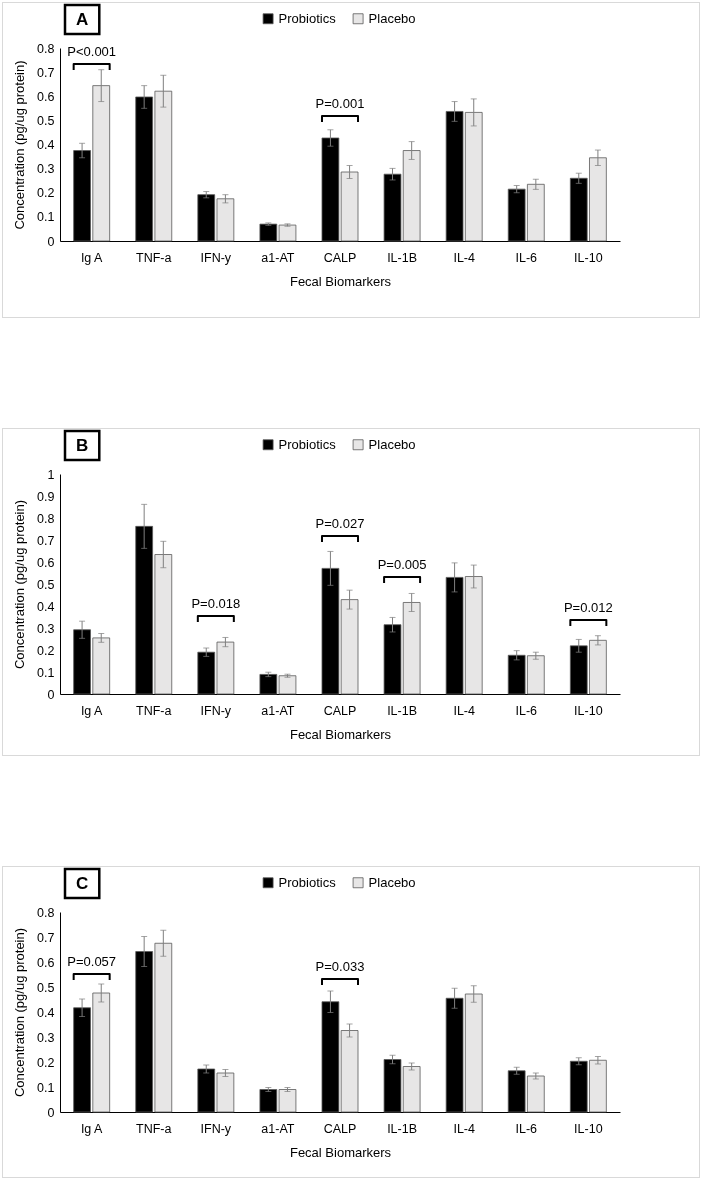 This screenshot has width=708, height=1181. I want to click on annotation: P=0.001, so click(340, 103).